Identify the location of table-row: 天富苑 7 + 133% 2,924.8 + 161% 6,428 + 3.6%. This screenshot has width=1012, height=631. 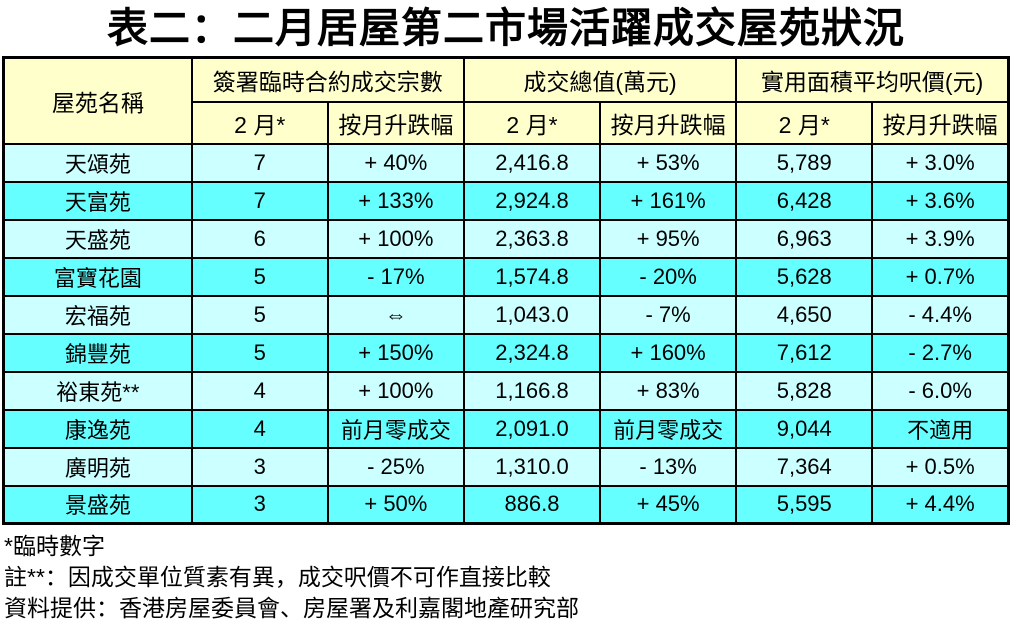
(506, 200).